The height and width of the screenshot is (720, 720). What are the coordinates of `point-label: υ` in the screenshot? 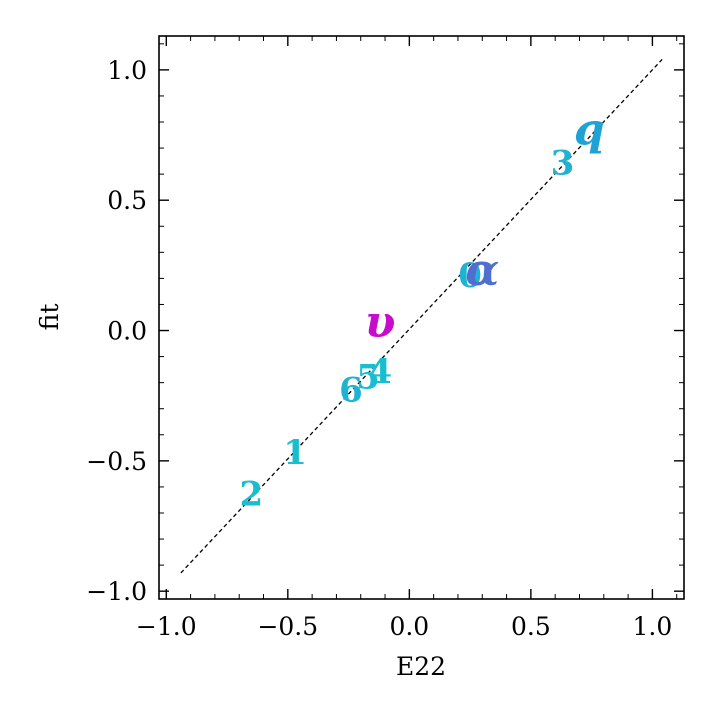 It's located at (380, 322).